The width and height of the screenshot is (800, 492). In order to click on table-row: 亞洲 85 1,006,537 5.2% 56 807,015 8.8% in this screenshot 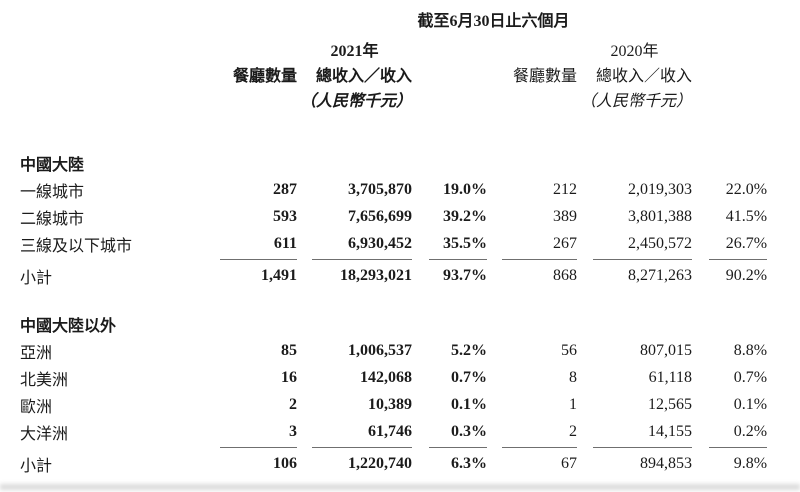, I will do `click(393, 350)`.